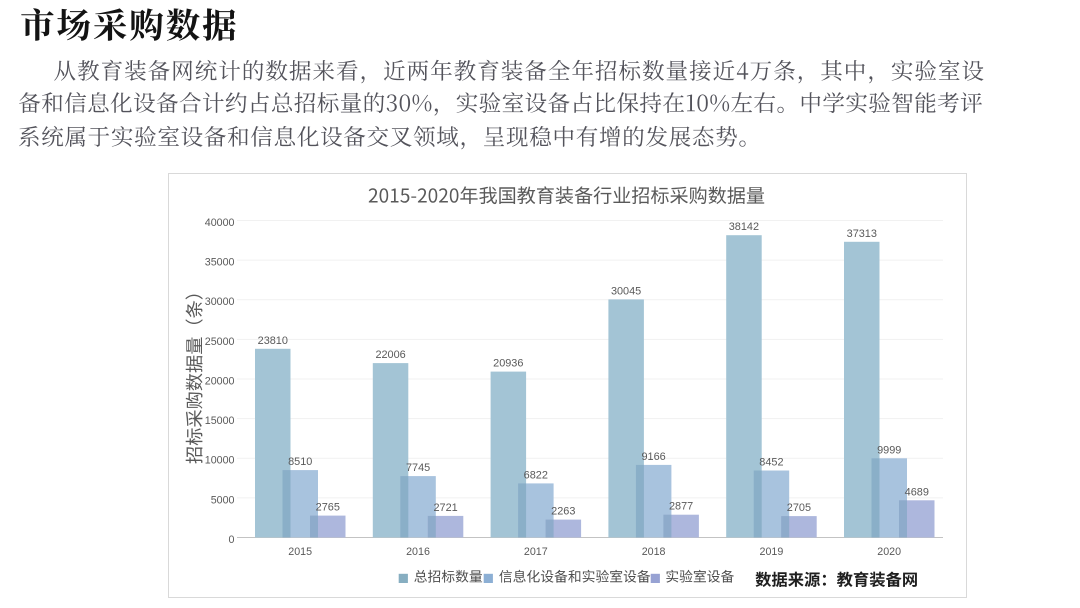 The height and width of the screenshot is (608, 1080). I want to click on svg-text: 2016, so click(418, 552).